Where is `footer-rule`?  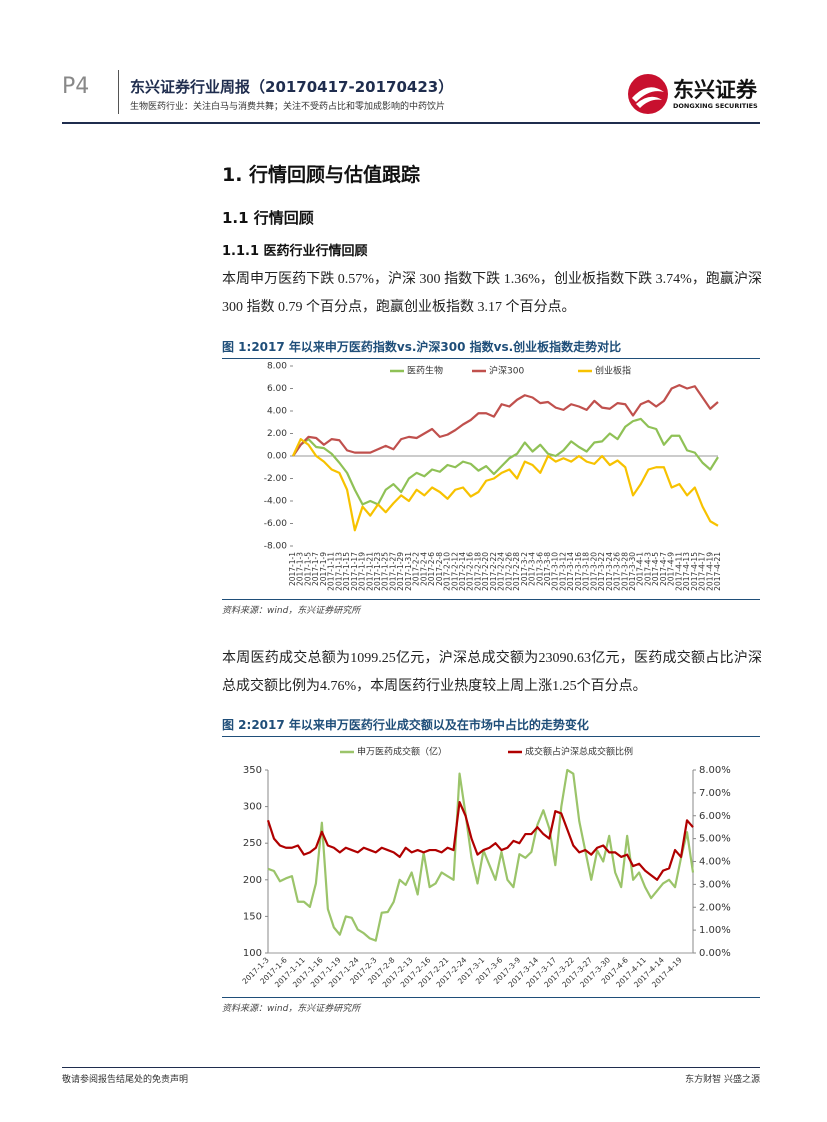
footer-rule is located at coordinates (411, 1067).